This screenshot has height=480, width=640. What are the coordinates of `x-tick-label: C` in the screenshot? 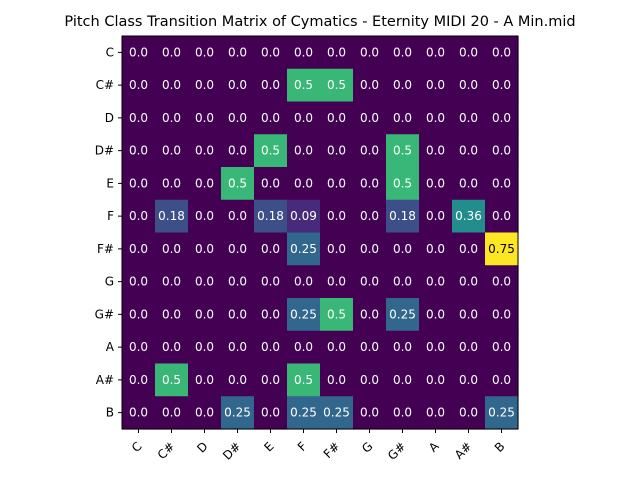 It's located at (137, 447).